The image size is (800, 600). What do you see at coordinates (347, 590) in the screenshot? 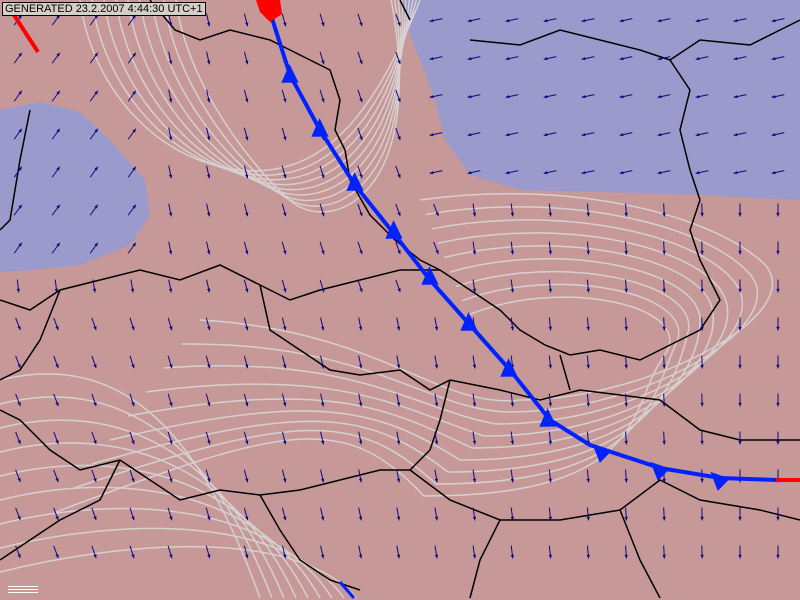
I see `cold-front-south-fragment` at bounding box center [347, 590].